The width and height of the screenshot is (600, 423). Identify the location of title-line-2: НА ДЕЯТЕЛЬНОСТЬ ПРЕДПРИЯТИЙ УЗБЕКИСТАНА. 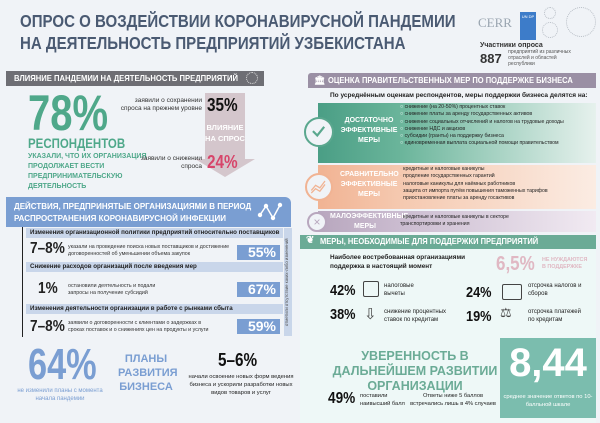
(213, 43).